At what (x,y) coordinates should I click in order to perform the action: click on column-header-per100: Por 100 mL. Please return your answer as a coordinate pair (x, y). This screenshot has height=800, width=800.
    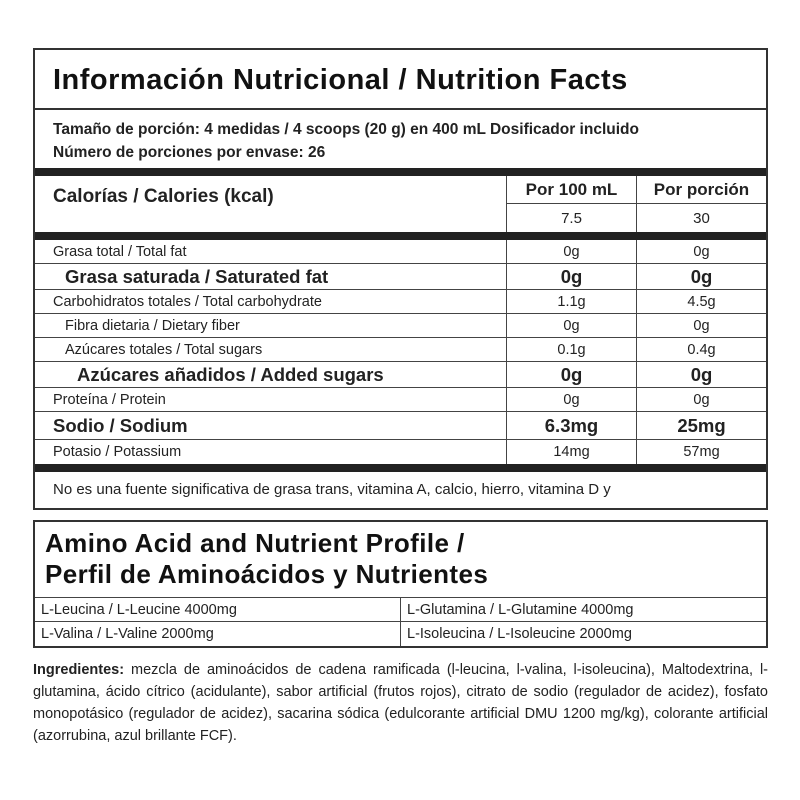
    Looking at the image, I should click on (571, 189).